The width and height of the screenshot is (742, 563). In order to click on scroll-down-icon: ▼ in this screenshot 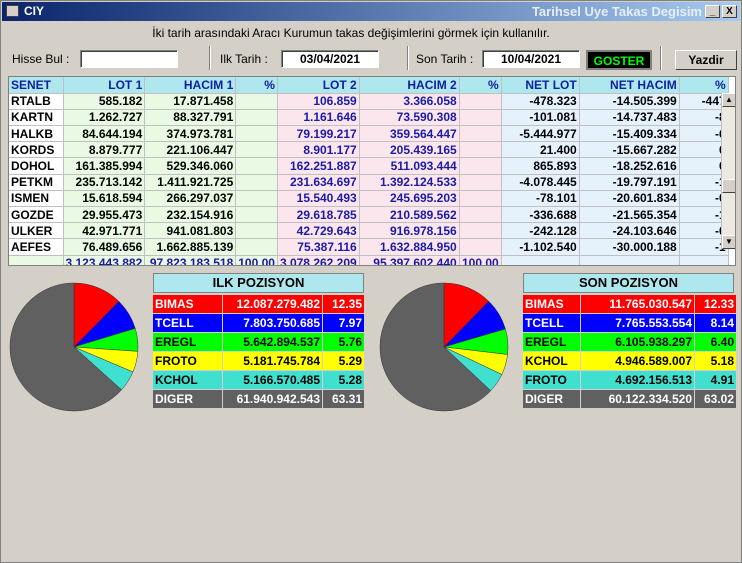, I will do `click(728, 242)`.